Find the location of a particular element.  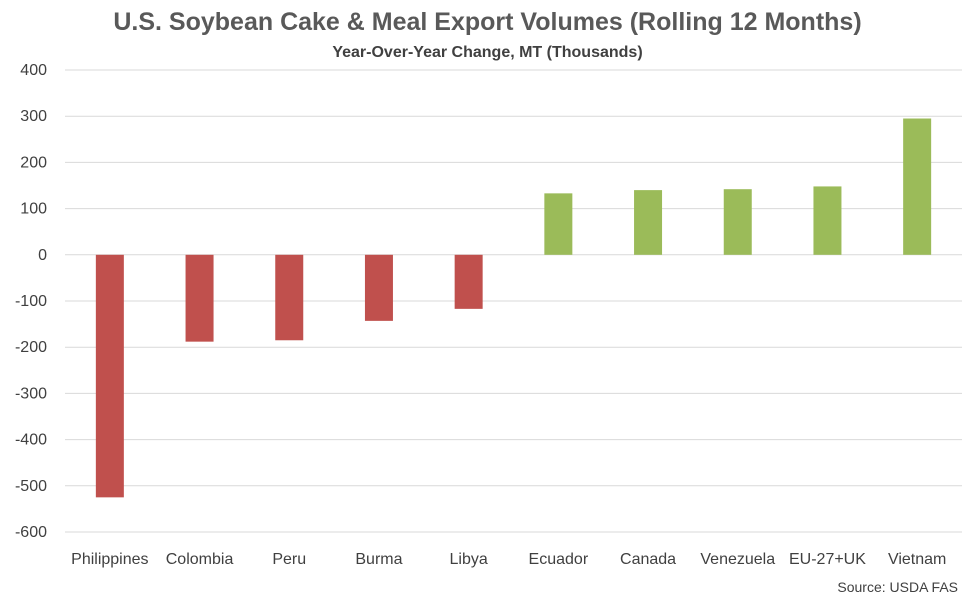

y-tick-label: 100 is located at coordinates (33, 209).